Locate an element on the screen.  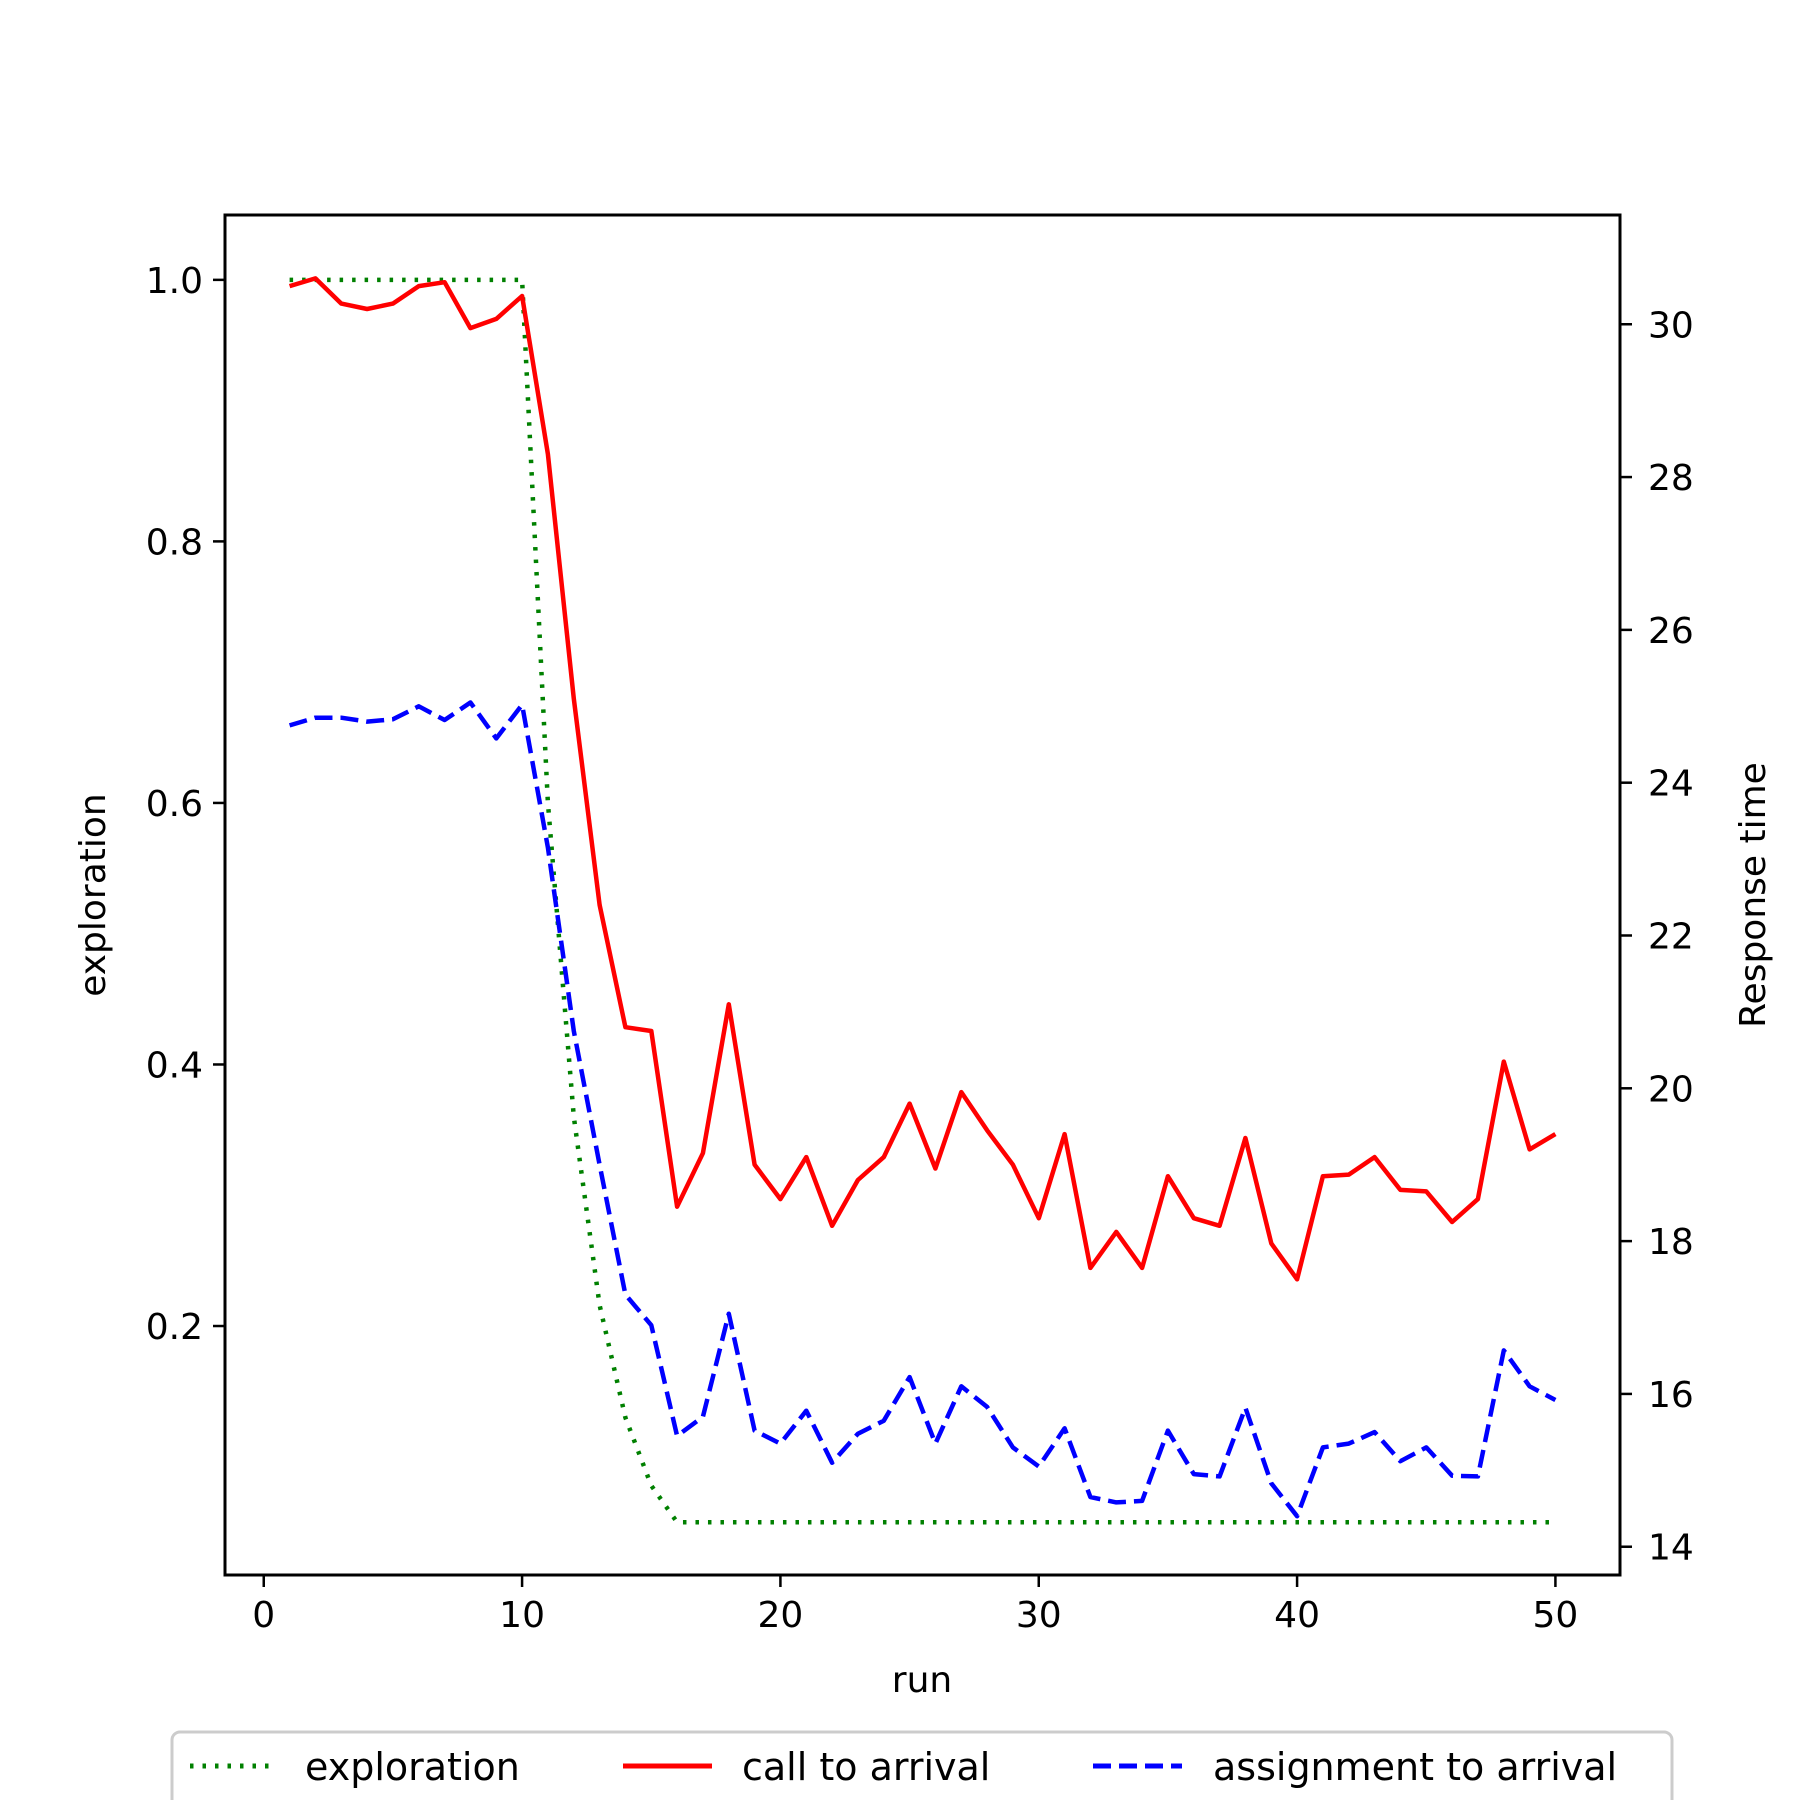
legend-label-exploration: exploration is located at coordinates (412, 1767).